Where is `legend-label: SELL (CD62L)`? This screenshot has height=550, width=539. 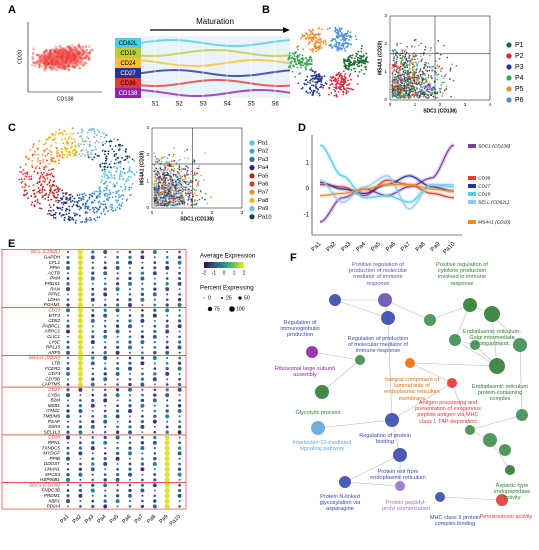
legend-label: SELL (CD62L) is located at coordinates (494, 202).